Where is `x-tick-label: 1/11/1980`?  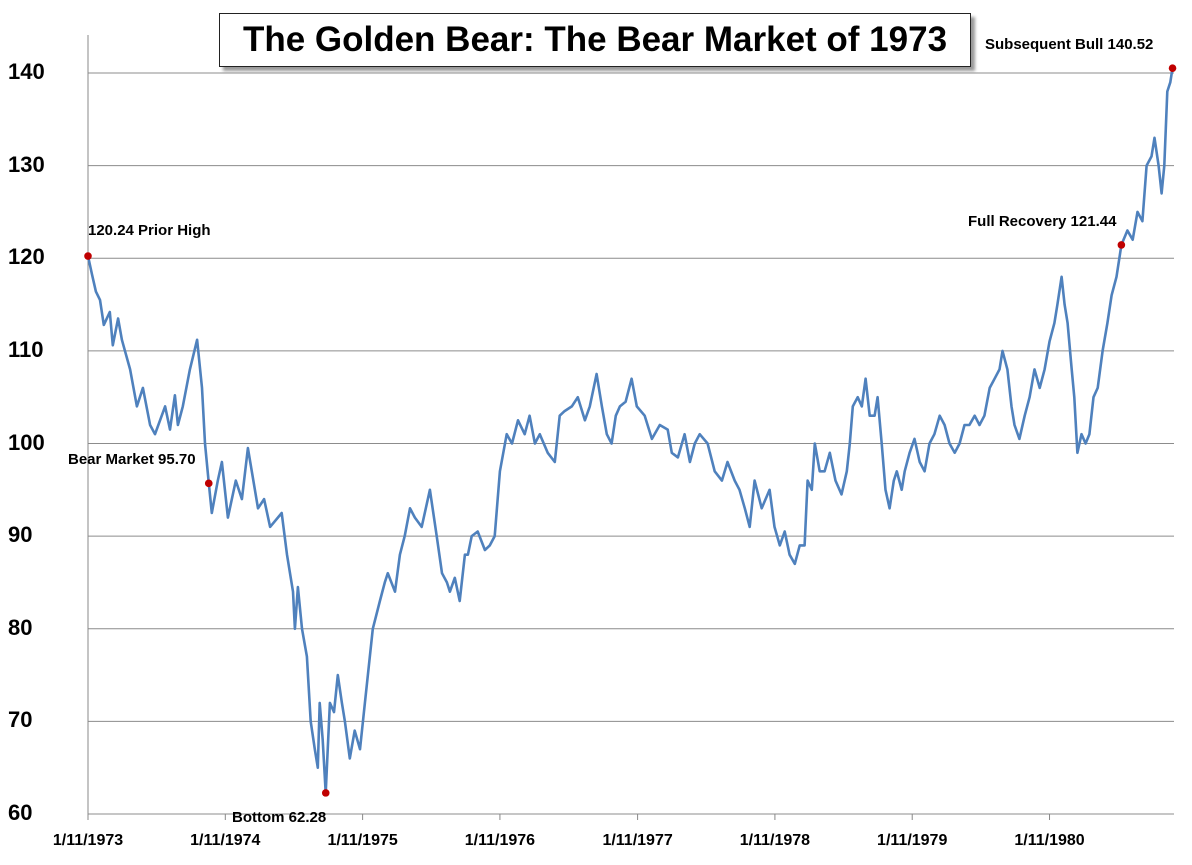 x-tick-label: 1/11/1980 is located at coordinates (1049, 840).